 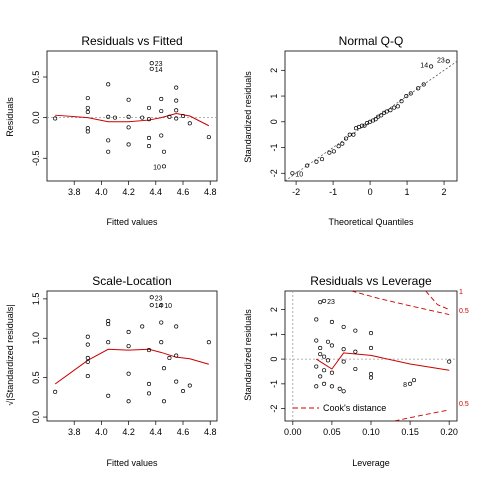 I want to click on x-axis-label: Leverage, so click(x=371, y=463).